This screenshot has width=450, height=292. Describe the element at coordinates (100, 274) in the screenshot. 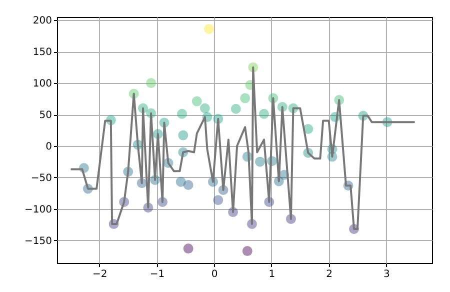

I see `x-tick-label: −2` at that location.